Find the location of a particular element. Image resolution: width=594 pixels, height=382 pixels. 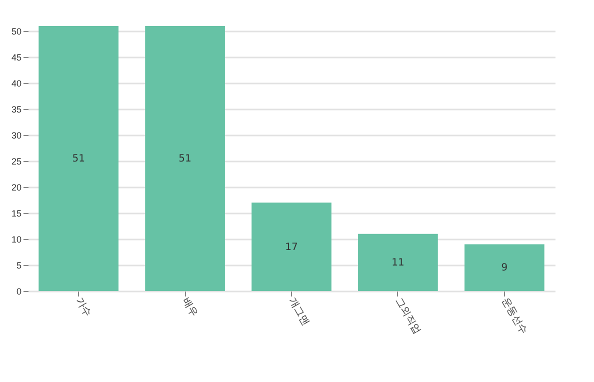

y-tick-label: 25 is located at coordinates (16, 161).